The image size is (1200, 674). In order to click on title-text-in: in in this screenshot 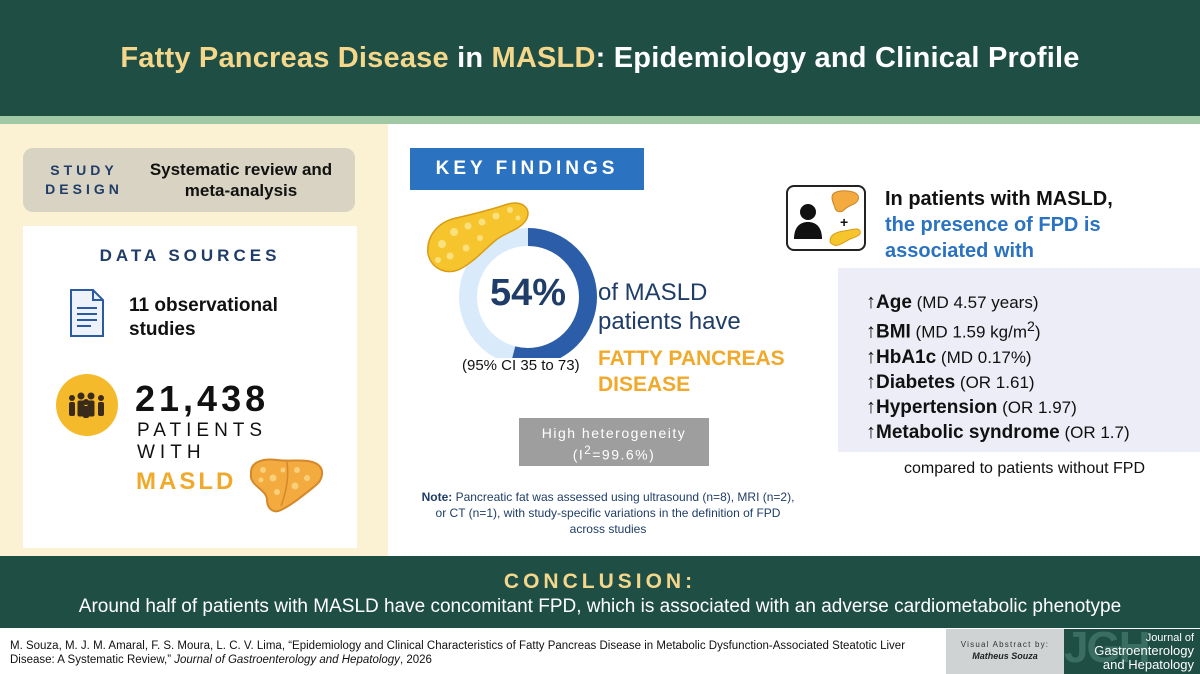, I will do `click(470, 57)`.